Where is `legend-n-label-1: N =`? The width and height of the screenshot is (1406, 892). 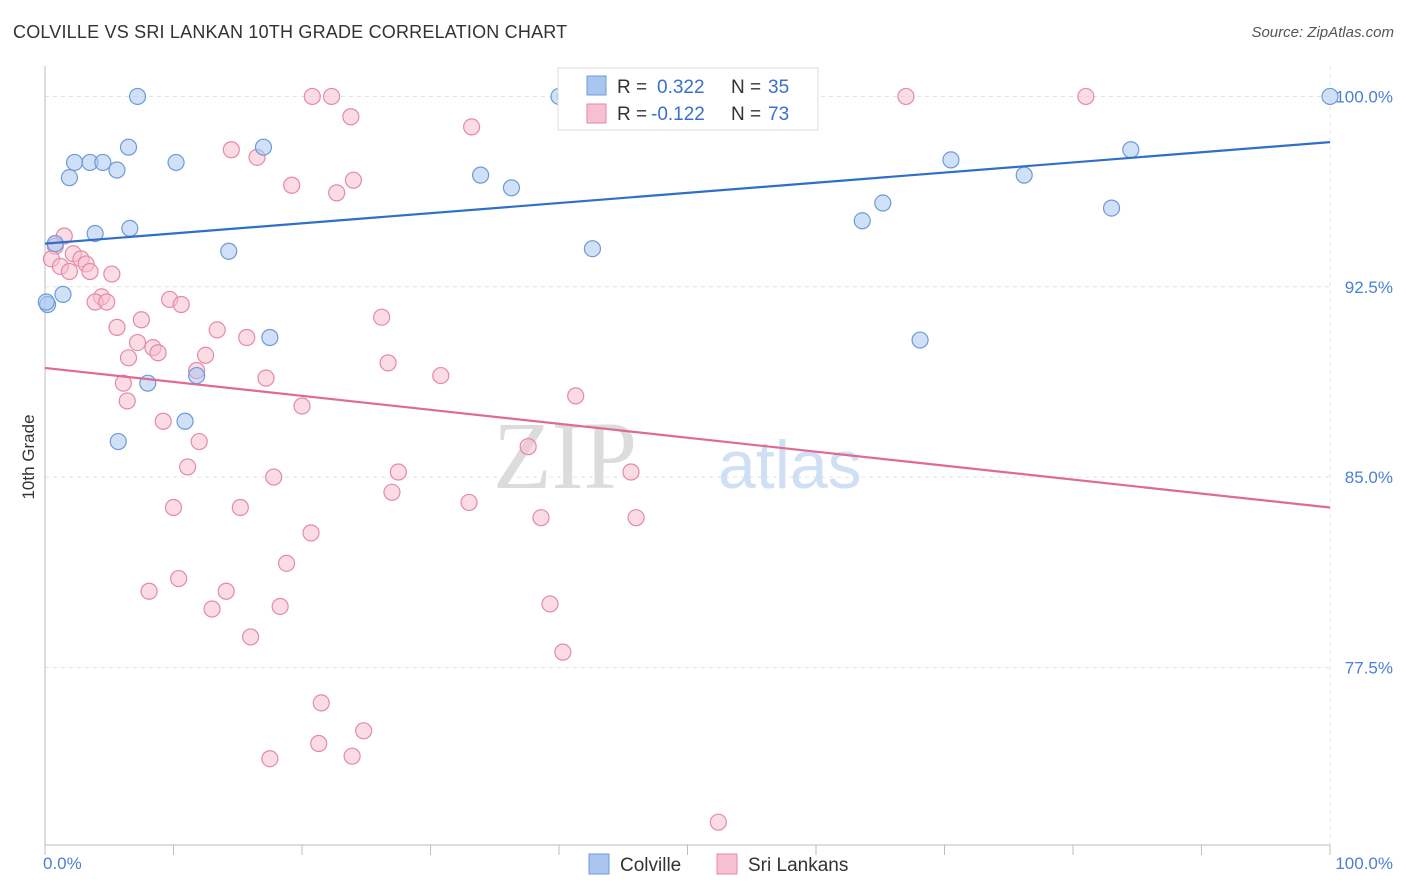 legend-n-label-1: N = is located at coordinates (746, 87).